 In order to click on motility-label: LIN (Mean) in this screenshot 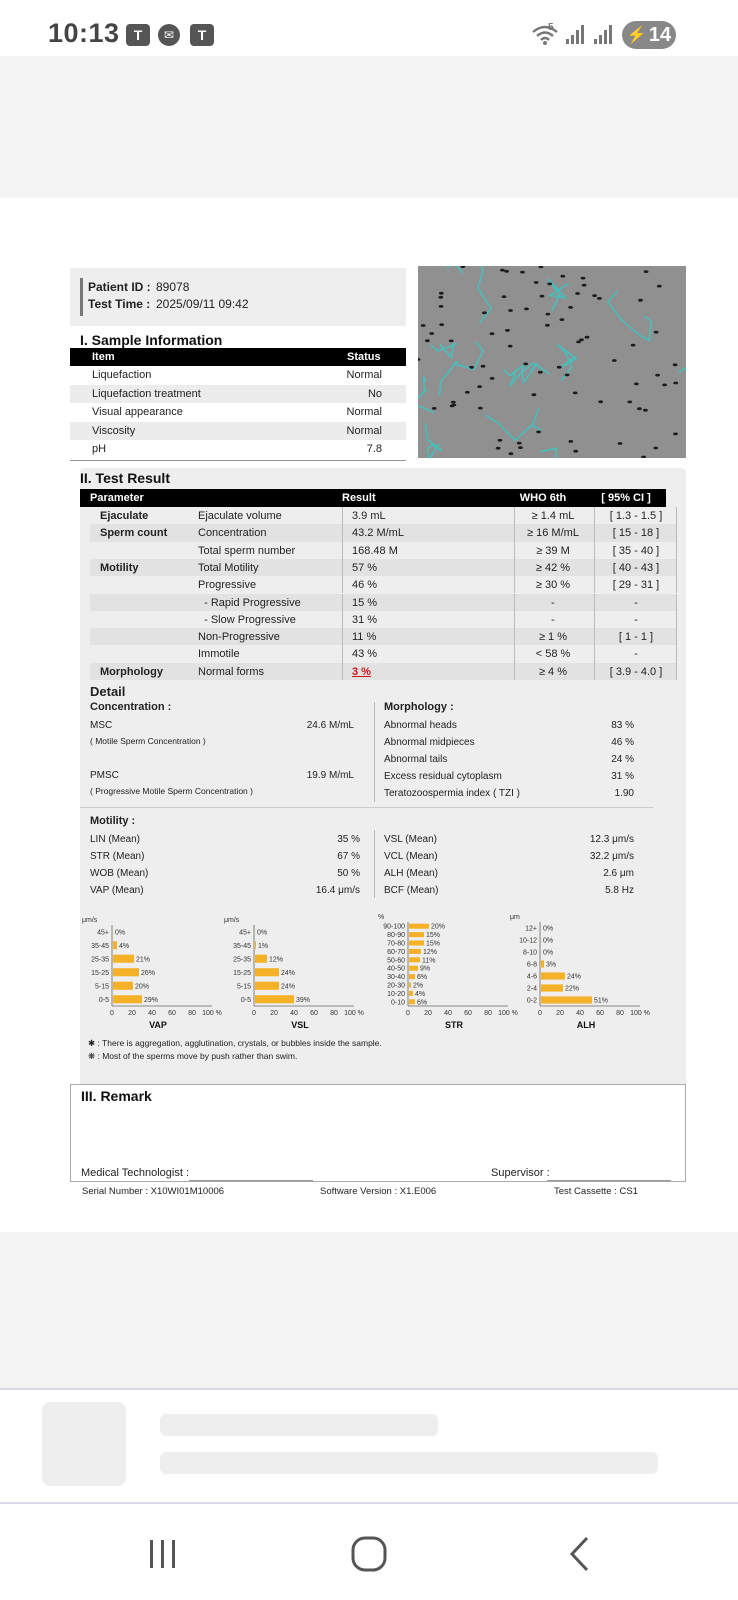, I will do `click(115, 839)`.